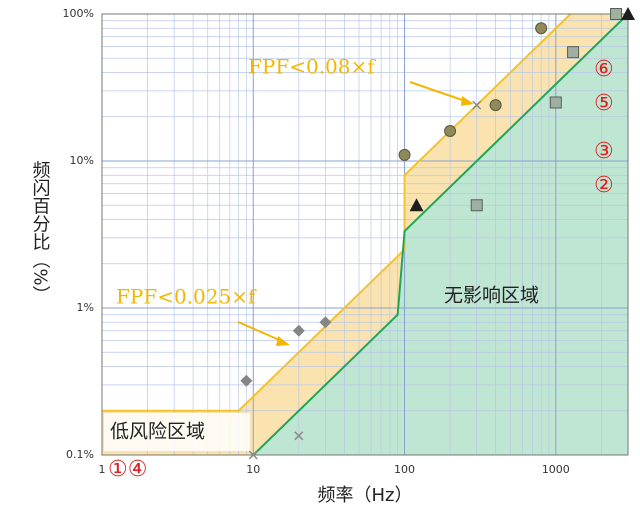  Describe the element at coordinates (604, 103) in the screenshot. I see `marker-number: ⑤` at that location.